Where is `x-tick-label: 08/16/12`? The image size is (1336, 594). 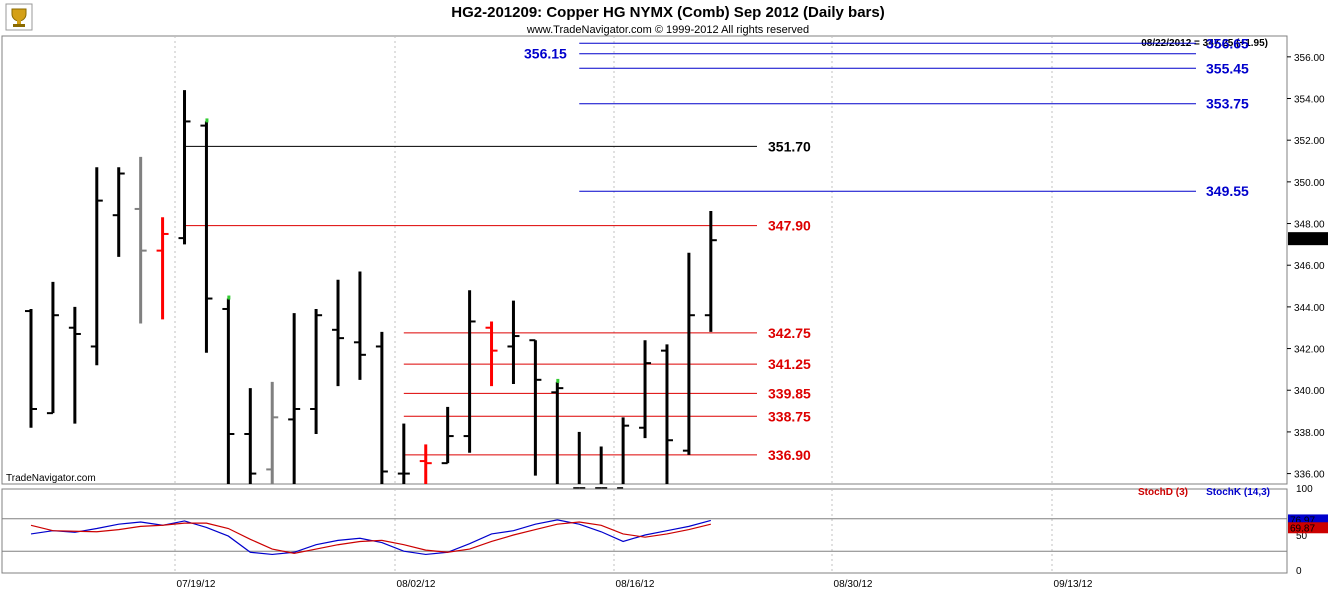
x-tick-label: 08/16/12 is located at coordinates (635, 584).